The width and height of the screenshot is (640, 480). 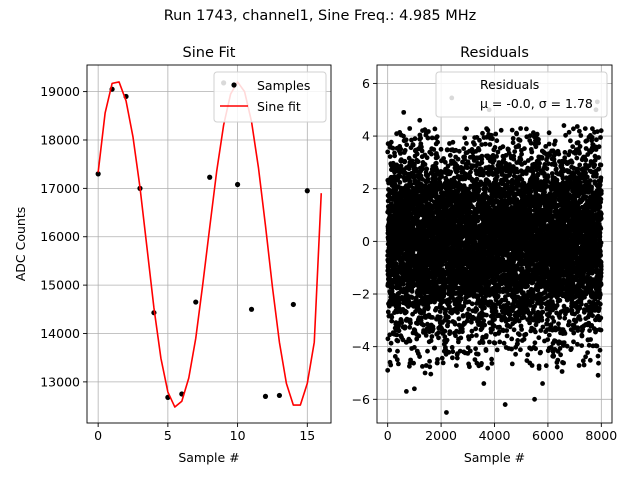 What do you see at coordinates (60, 91) in the screenshot?
I see `y-tick-label: 19000` at bounding box center [60, 91].